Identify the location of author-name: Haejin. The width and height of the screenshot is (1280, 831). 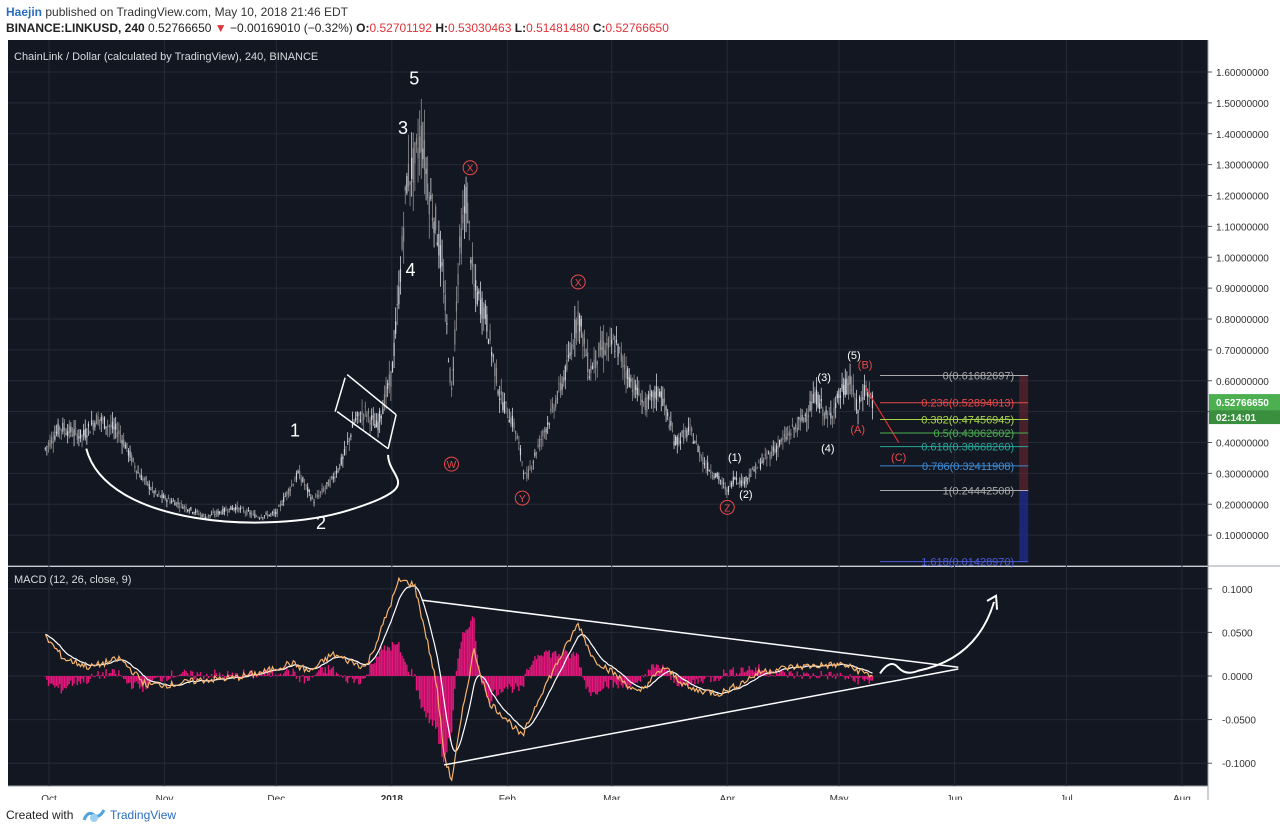
(24, 12).